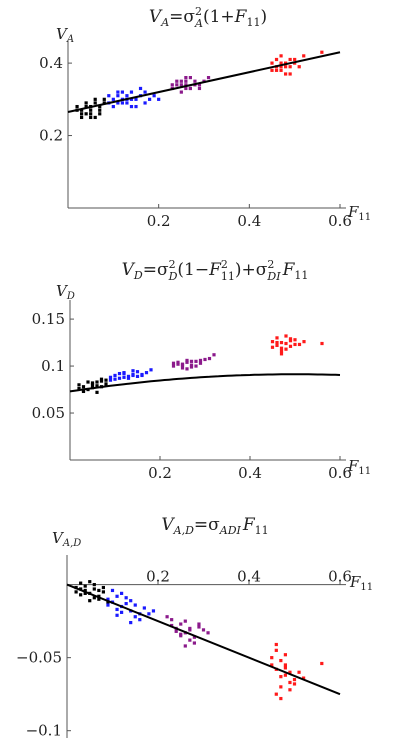 The image size is (415, 746). Describe the element at coordinates (65, 292) in the screenshot. I see `y-axis-label: VD` at that location.